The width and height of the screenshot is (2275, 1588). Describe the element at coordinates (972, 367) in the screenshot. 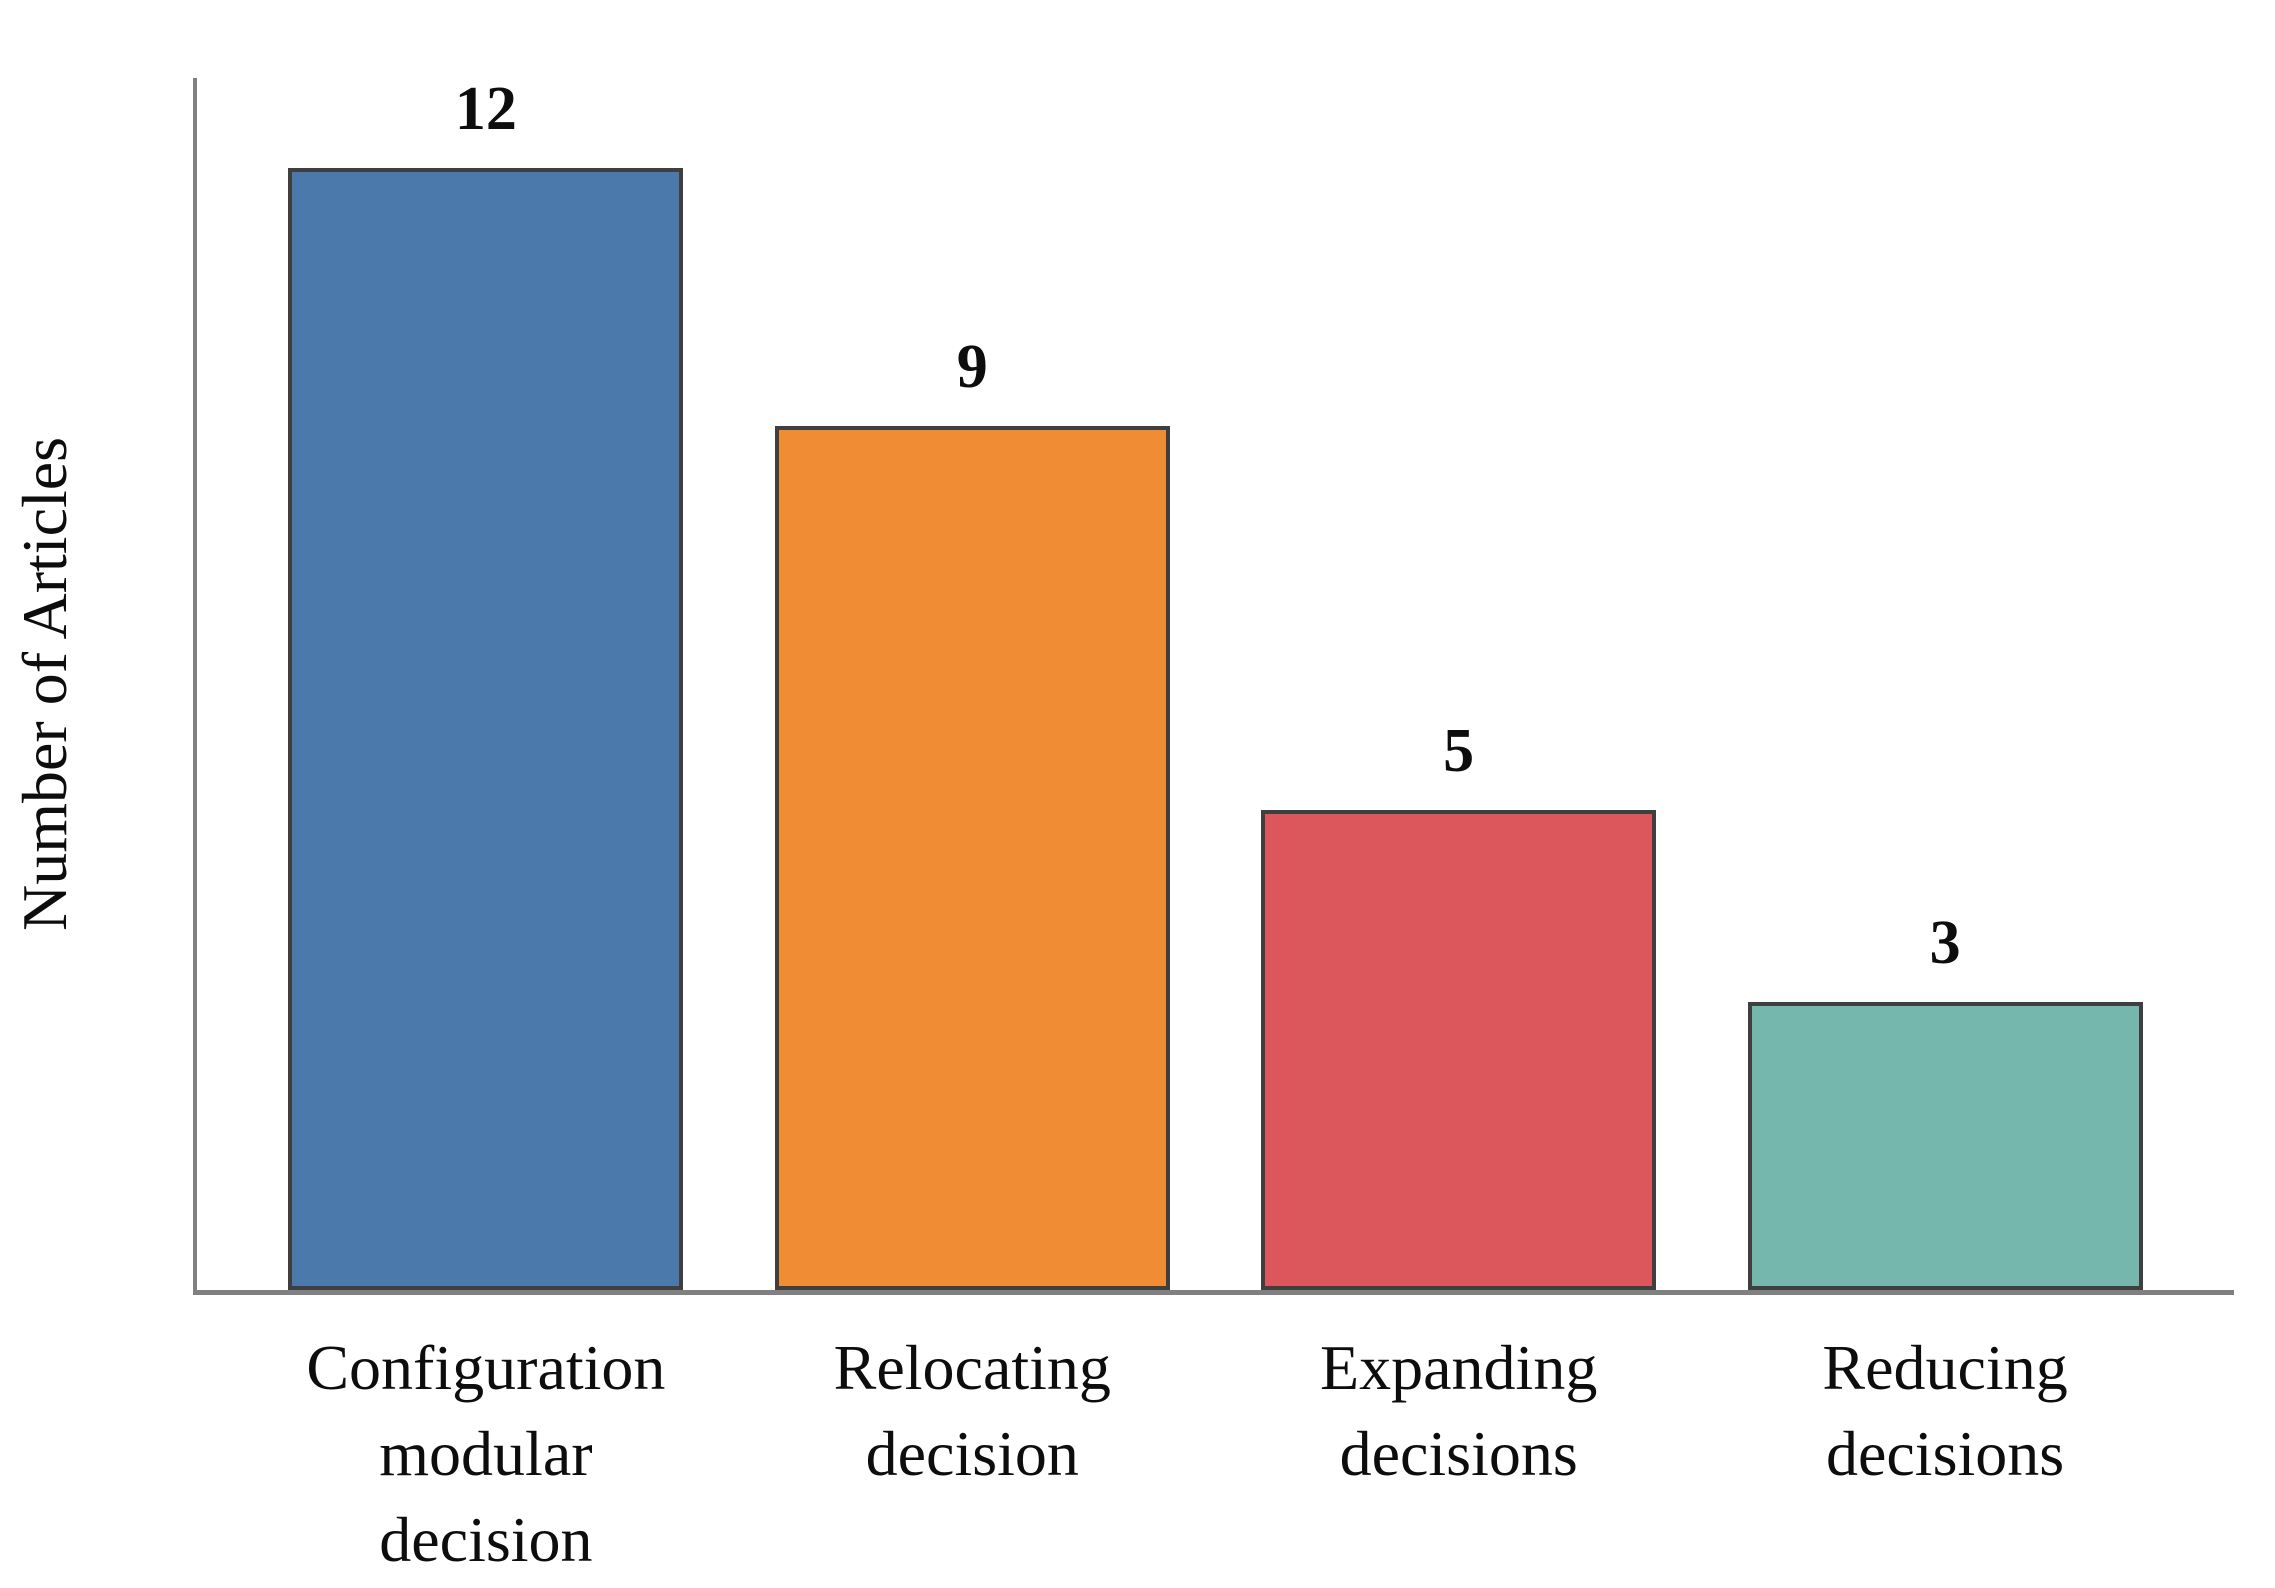

I see `bar-value-label: 9` at that location.